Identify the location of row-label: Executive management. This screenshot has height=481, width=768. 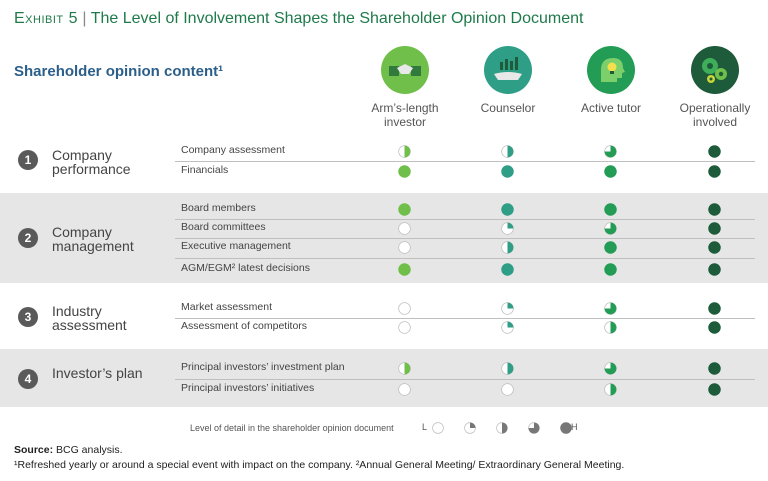
(236, 246).